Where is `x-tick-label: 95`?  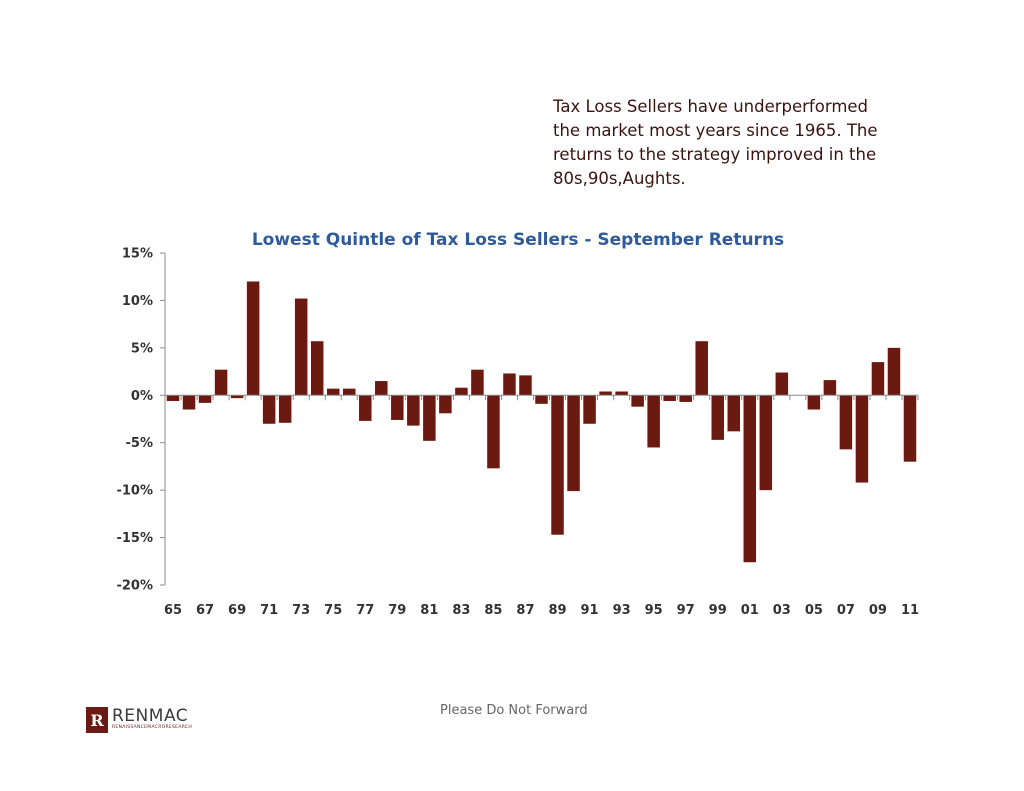
x-tick-label: 95 is located at coordinates (654, 610).